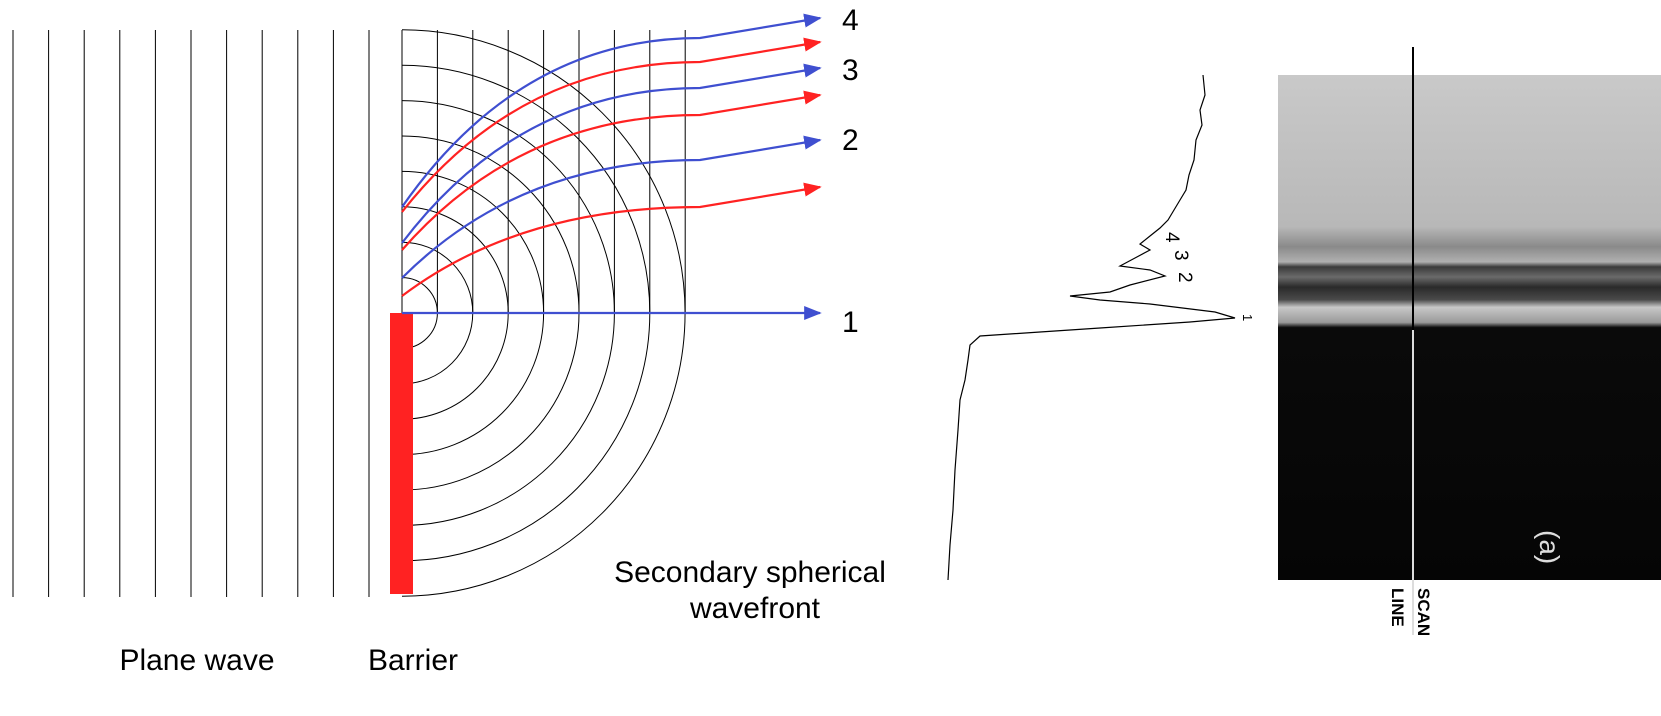 This screenshot has height=716, width=1661. What do you see at coordinates (1397, 607) in the screenshot?
I see `line-label: LINE` at bounding box center [1397, 607].